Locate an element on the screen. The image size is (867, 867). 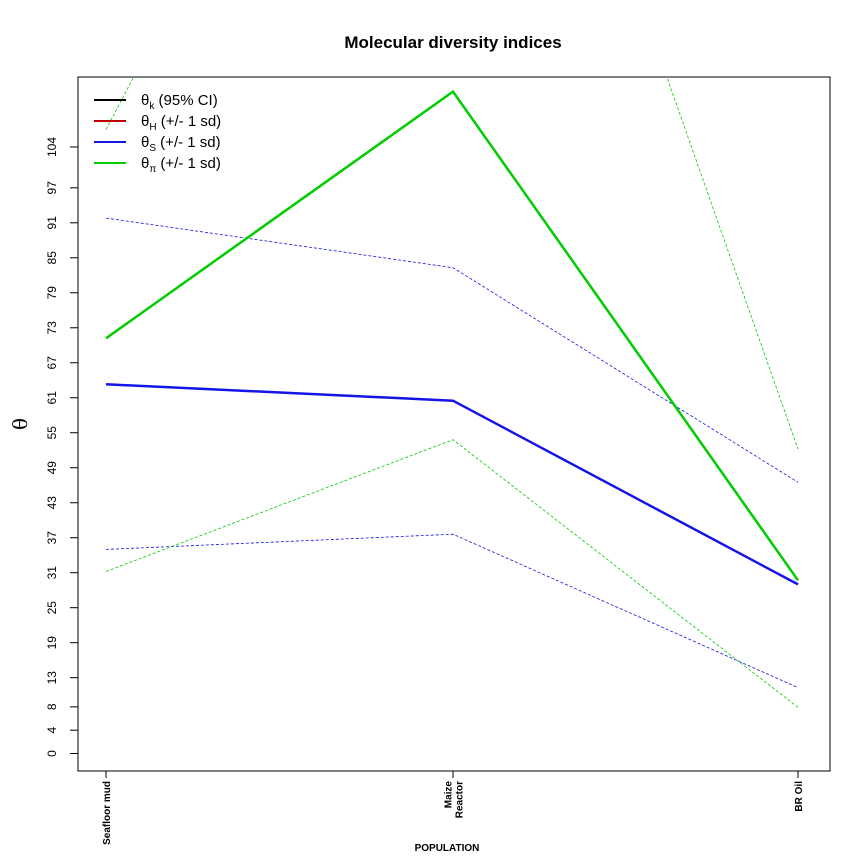
y-tick-label-18: 104 is located at coordinates (52, 147).